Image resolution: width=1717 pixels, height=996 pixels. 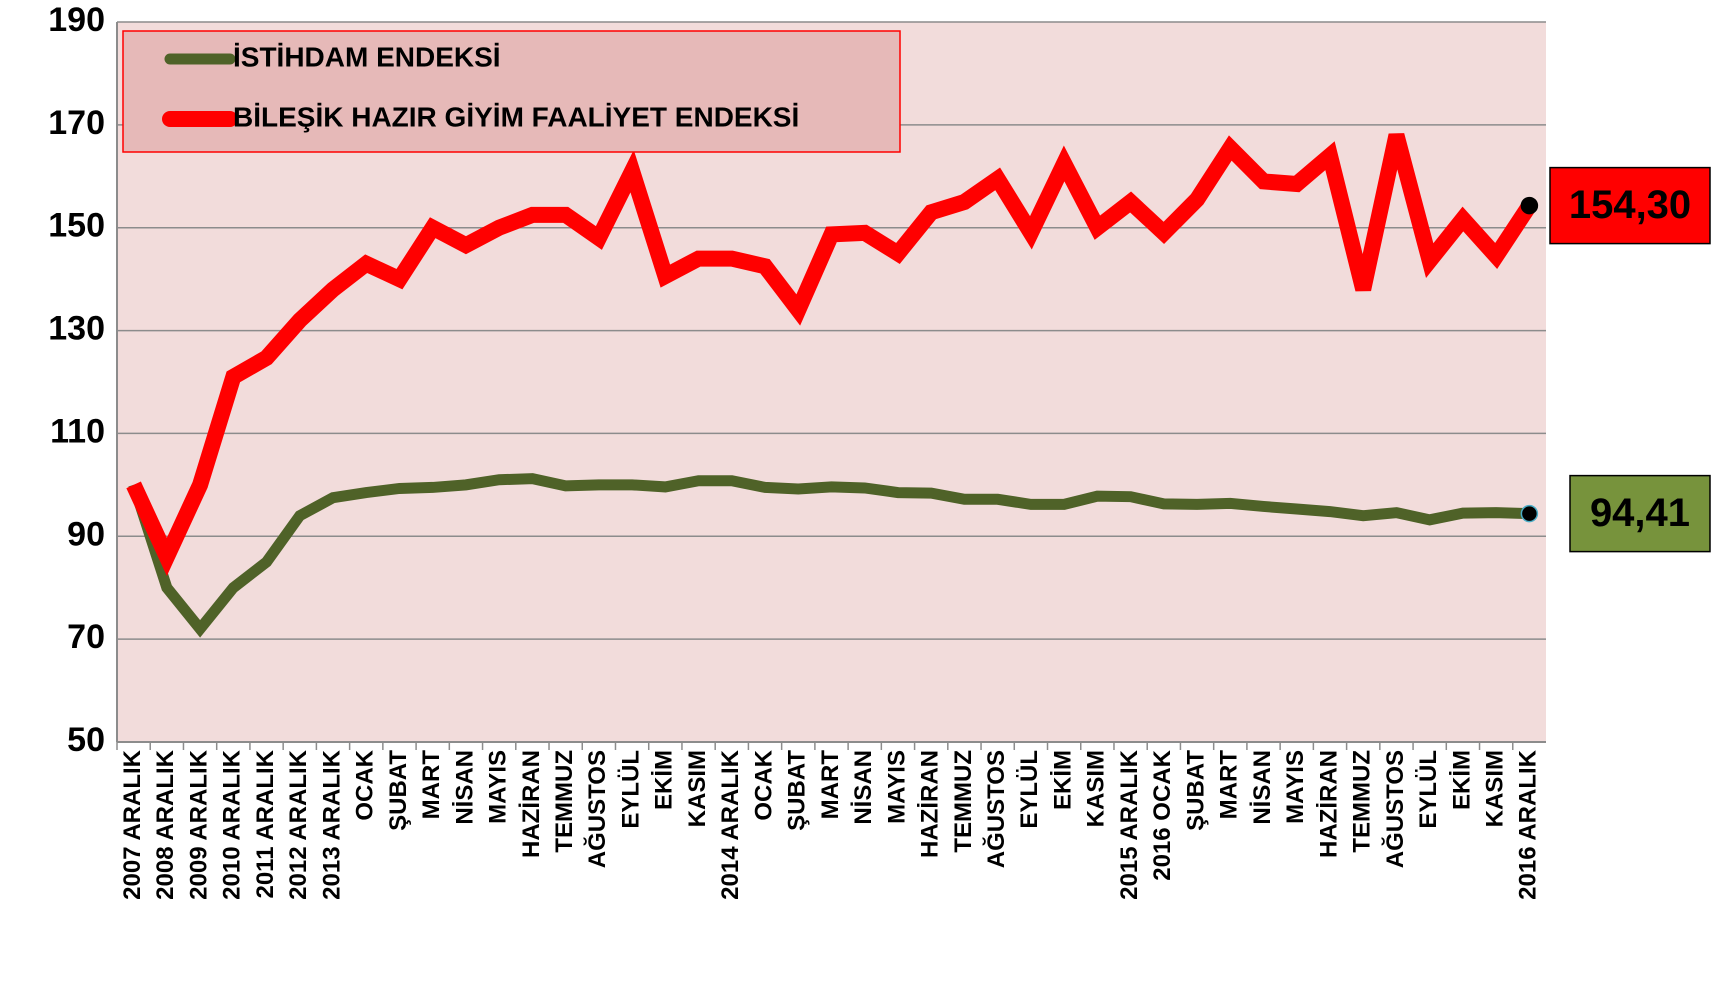 What do you see at coordinates (86, 637) in the screenshot?
I see `y-tick-label: 70` at bounding box center [86, 637].